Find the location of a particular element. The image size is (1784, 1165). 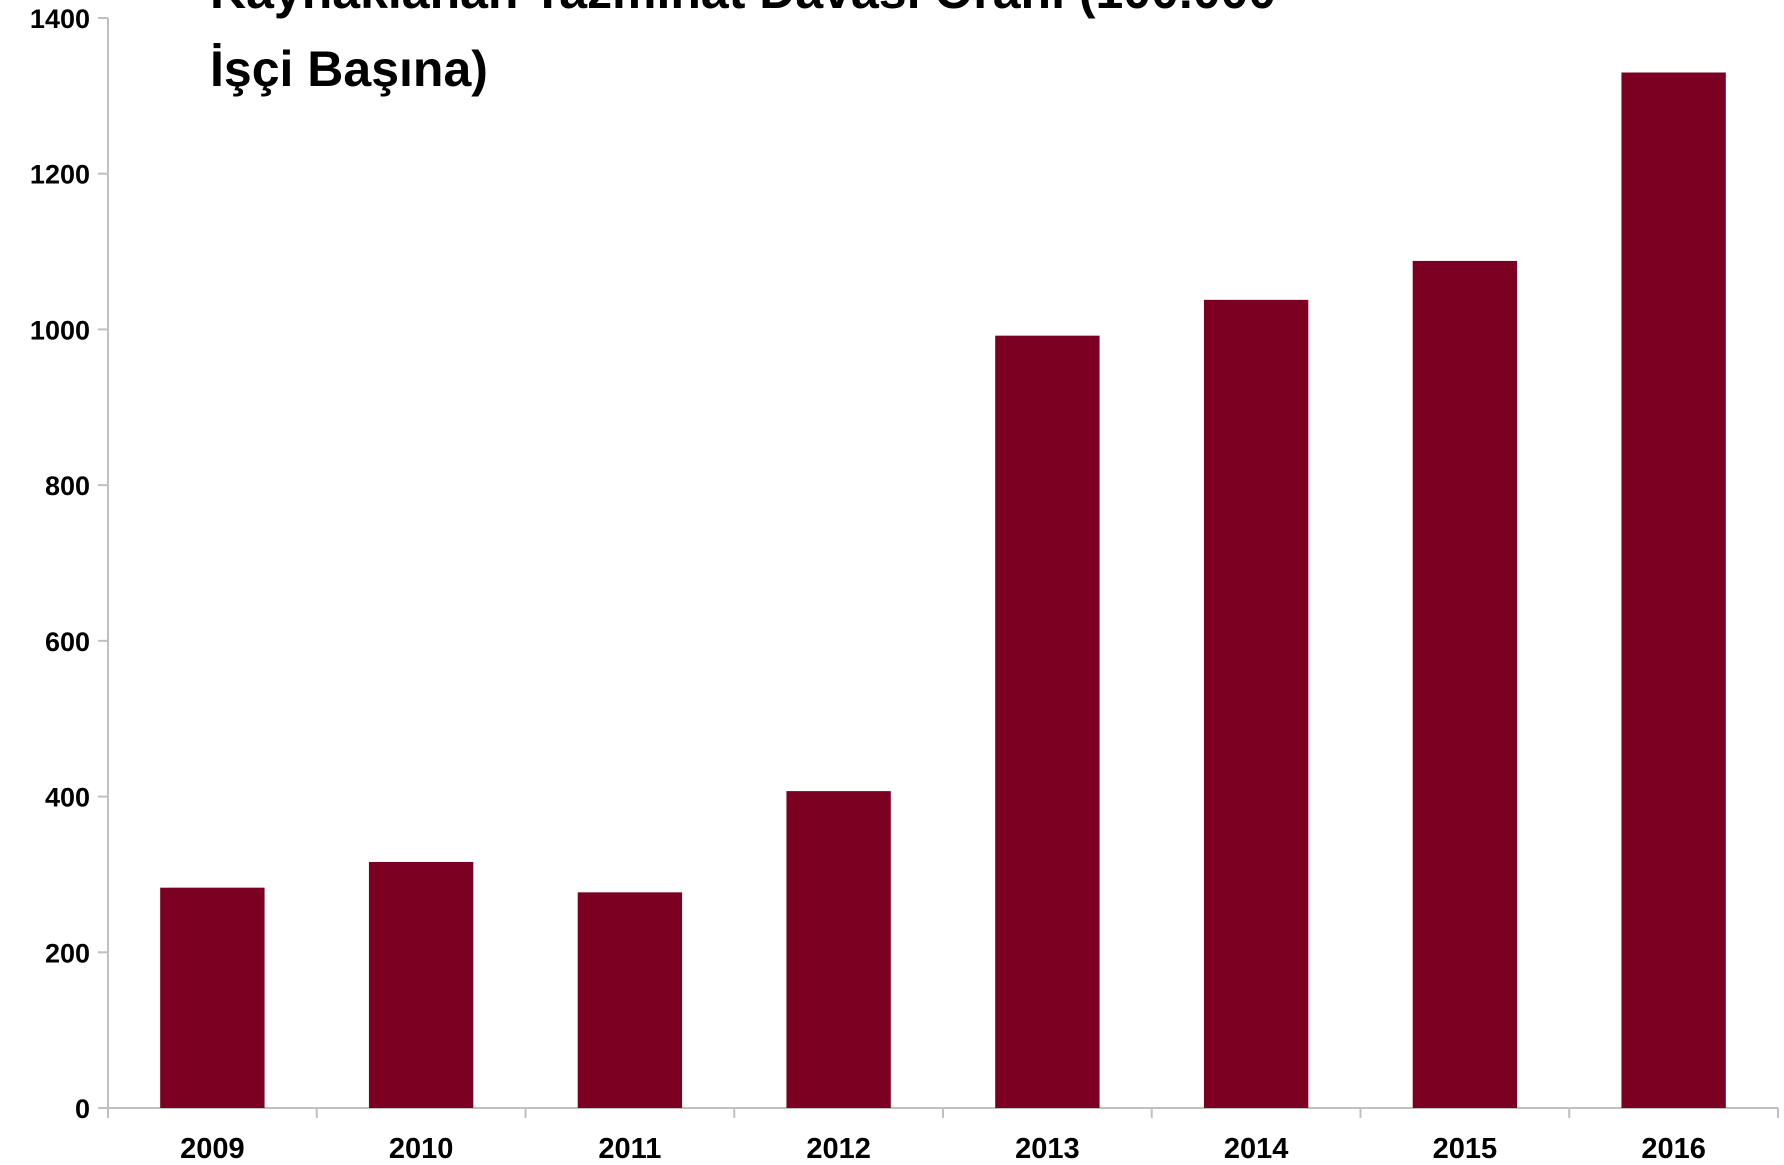

y-tick-label: 1200 is located at coordinates (60, 175).